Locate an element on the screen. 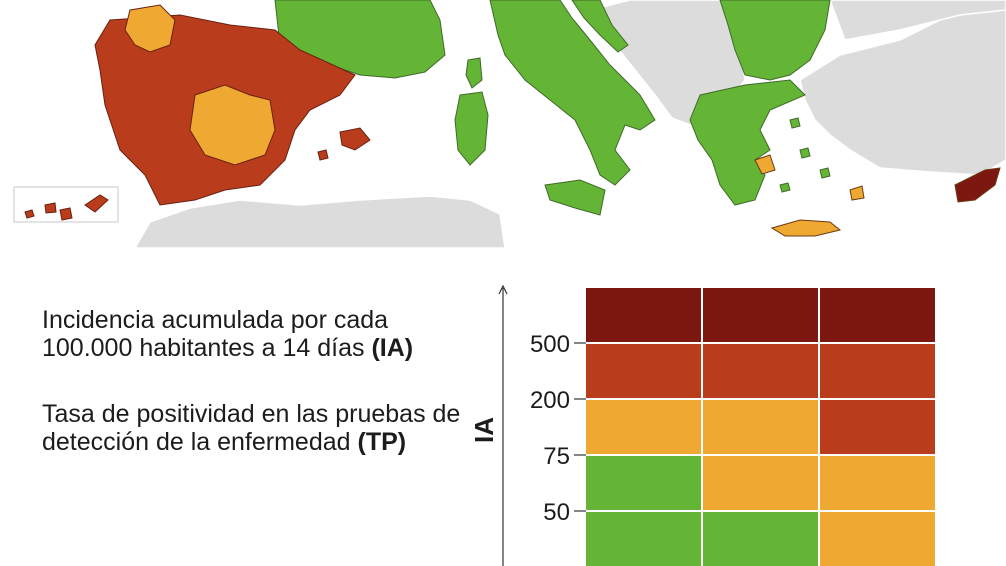  cyprus is located at coordinates (977, 185).